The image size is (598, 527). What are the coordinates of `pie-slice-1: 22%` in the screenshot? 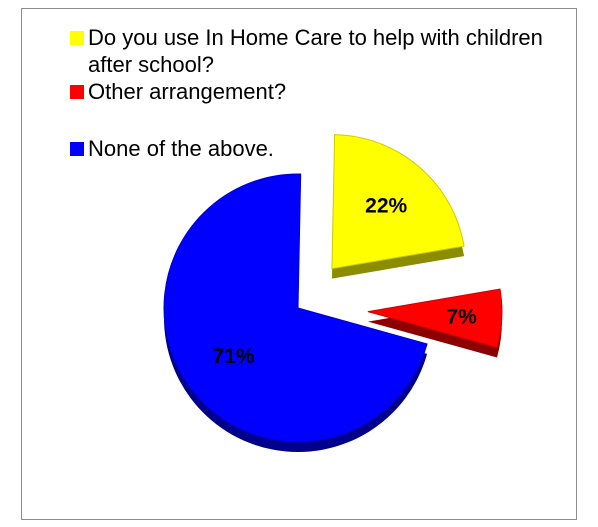 It's located at (398, 206).